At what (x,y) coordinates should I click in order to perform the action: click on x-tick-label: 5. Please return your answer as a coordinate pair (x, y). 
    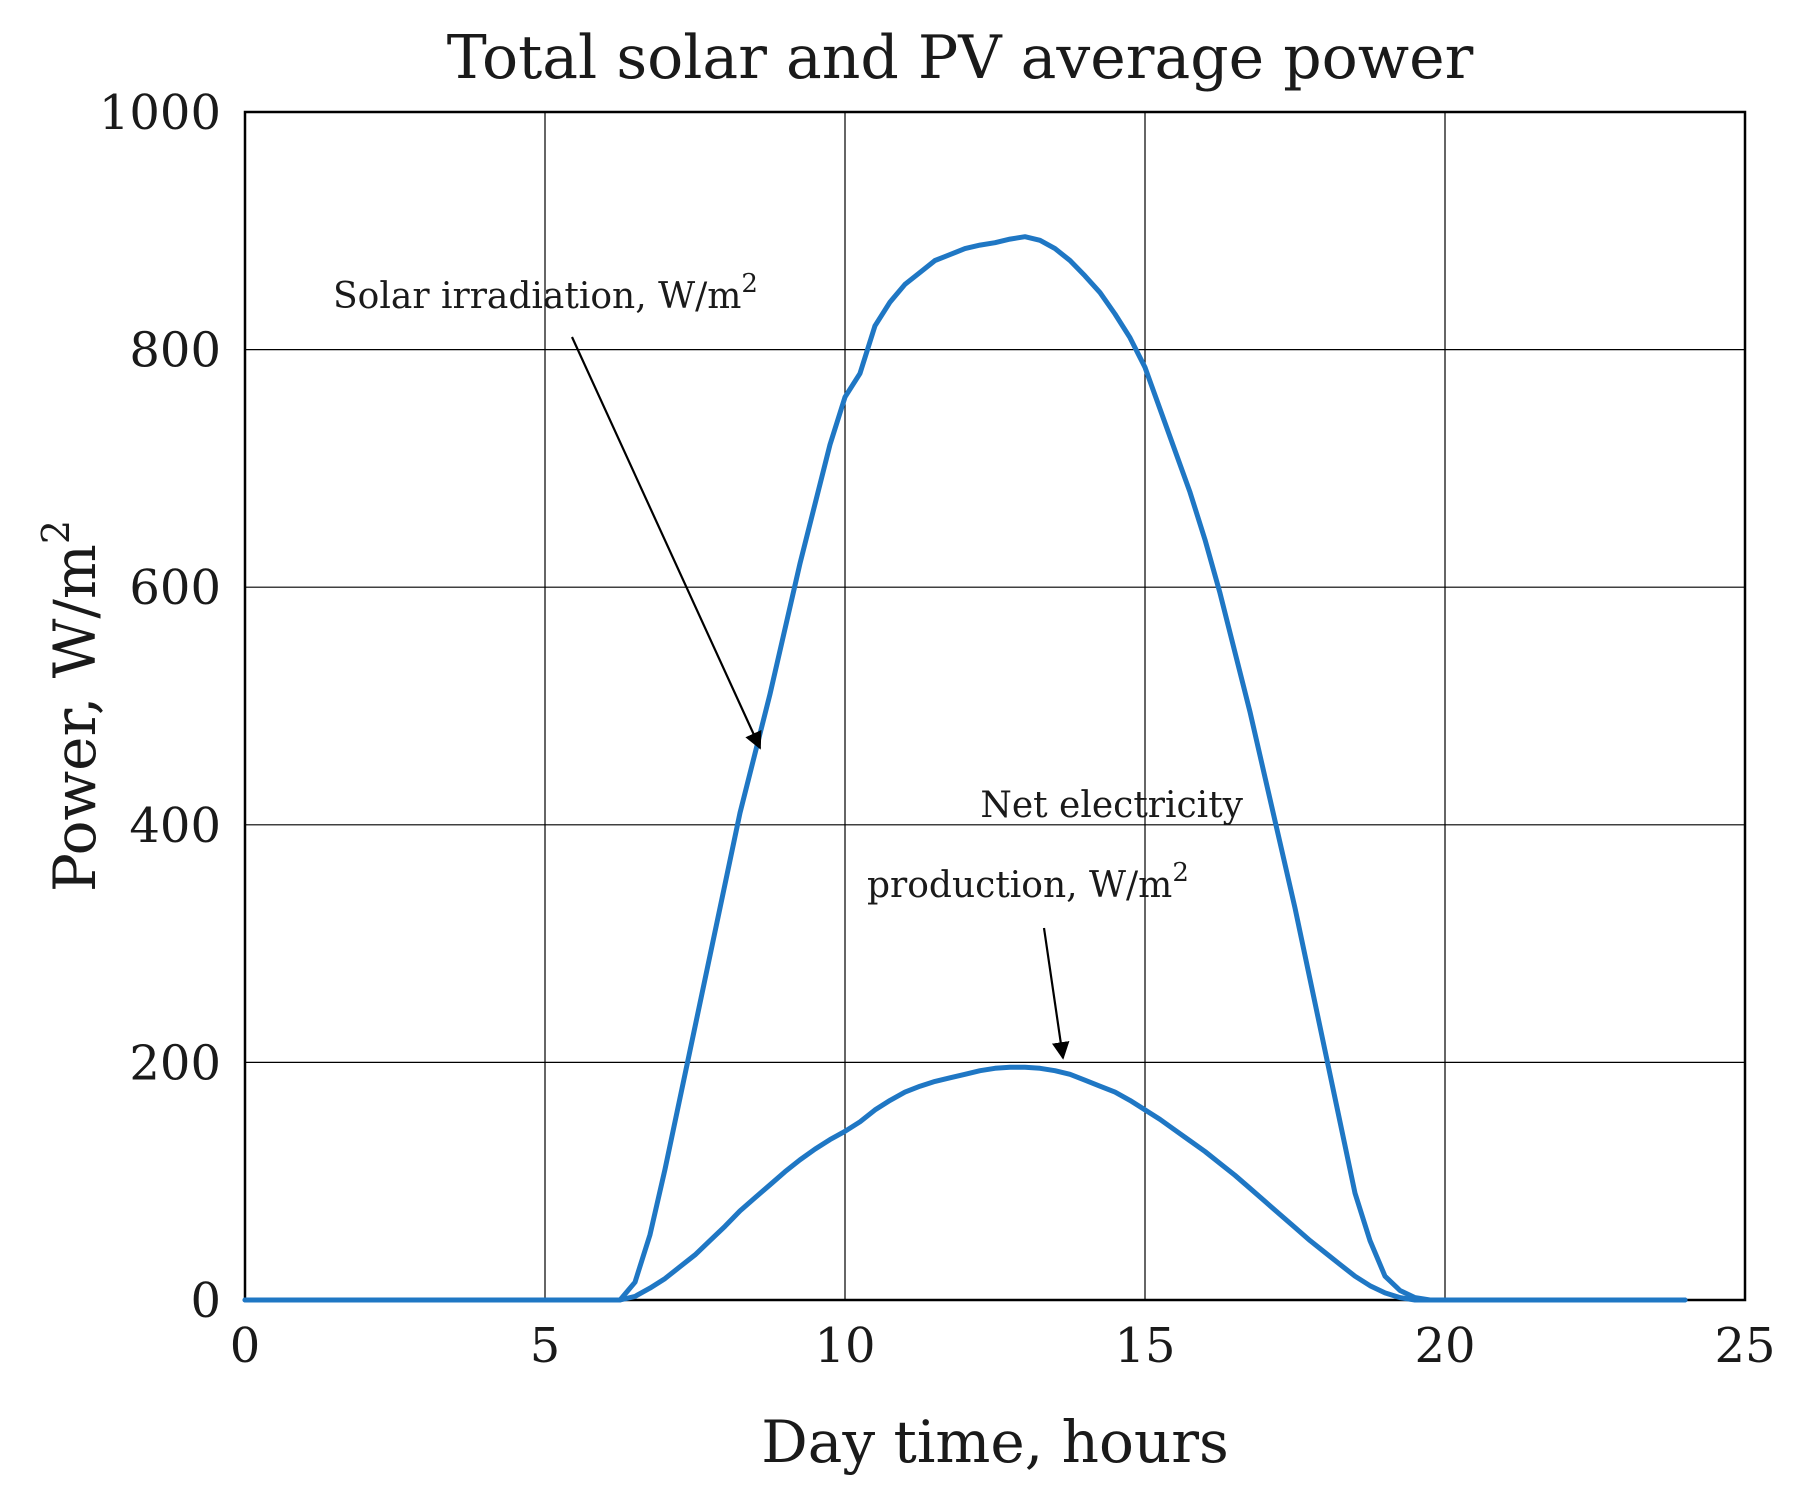
    Looking at the image, I should click on (545, 1346).